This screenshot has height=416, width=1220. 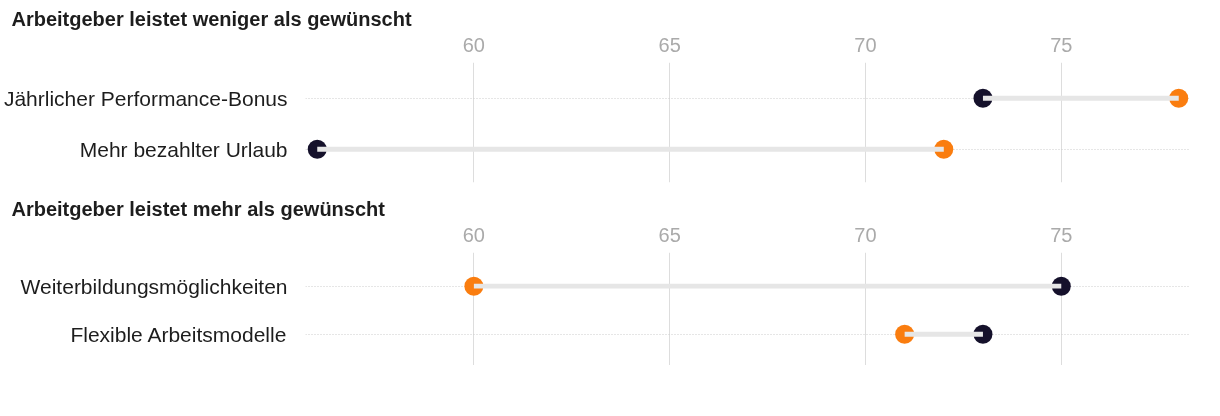 I want to click on y-tick-label: Mehr bezahlter Urlaub, so click(x=183, y=149).